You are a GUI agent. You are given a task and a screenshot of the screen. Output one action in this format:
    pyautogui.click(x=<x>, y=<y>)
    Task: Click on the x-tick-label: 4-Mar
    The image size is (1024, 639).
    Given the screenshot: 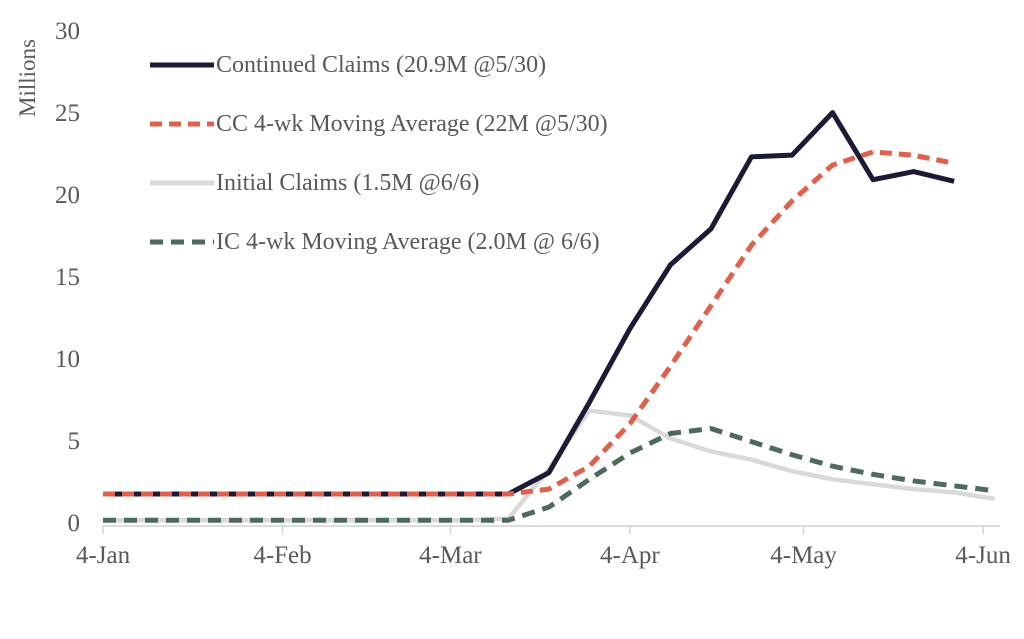 What is the action you would take?
    pyautogui.click(x=450, y=555)
    